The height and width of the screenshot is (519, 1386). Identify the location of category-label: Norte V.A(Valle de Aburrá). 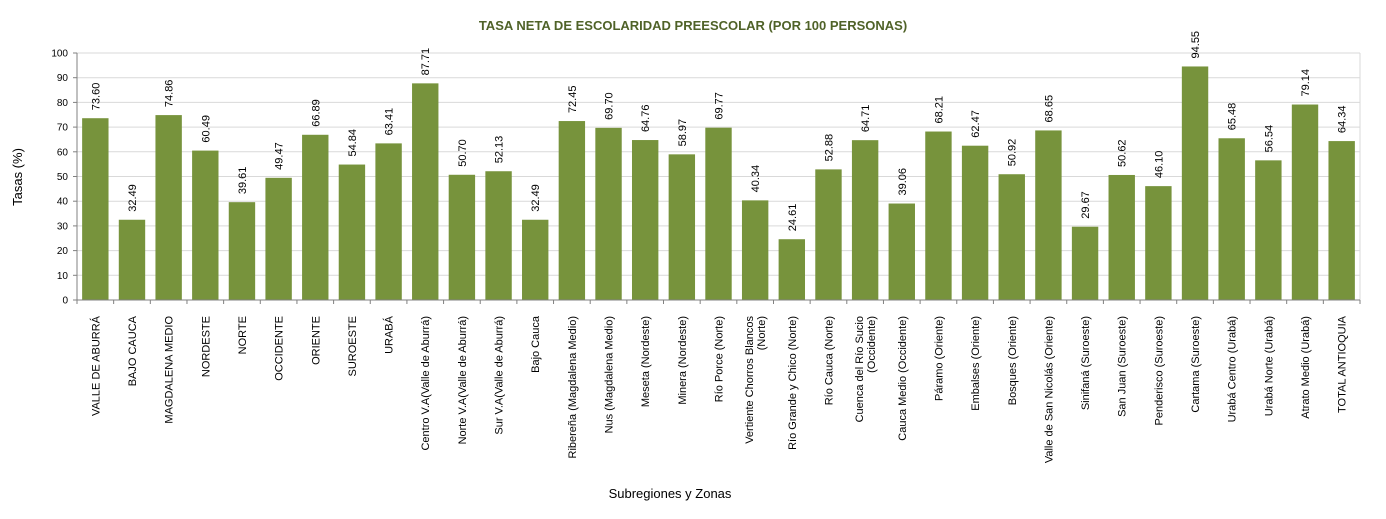
(463, 380).